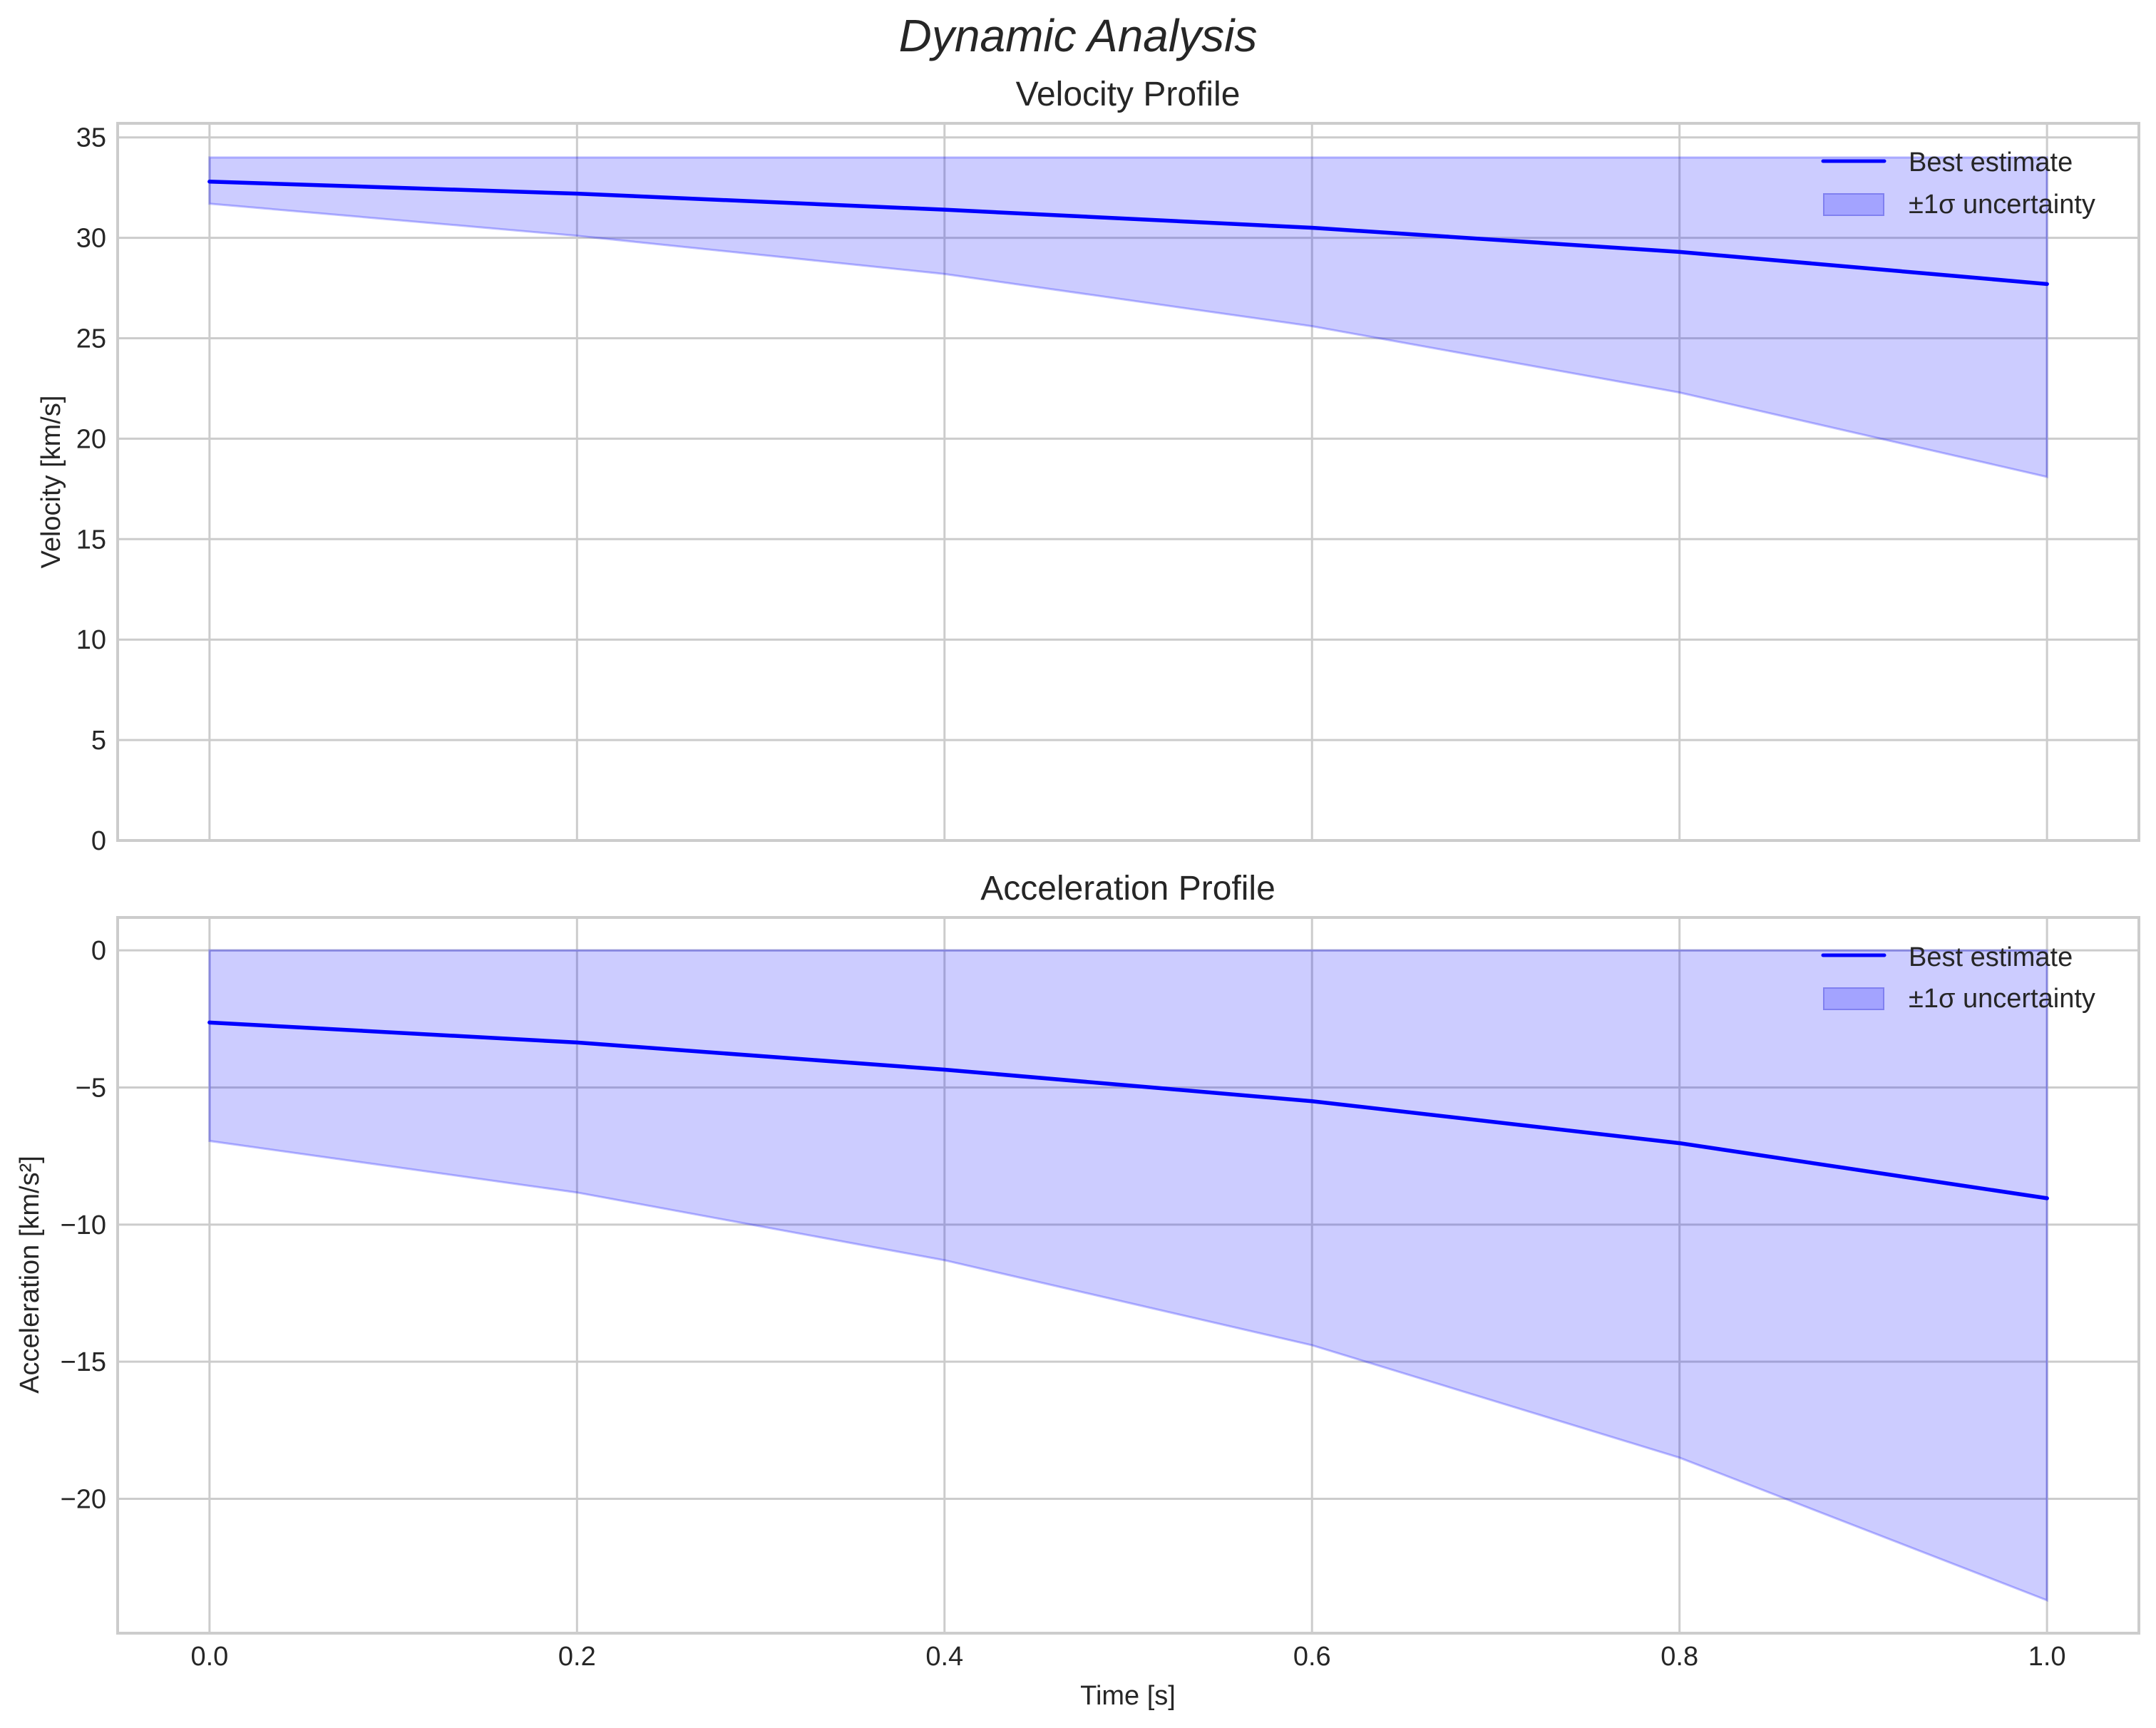 This screenshot has height=1728, width=2156. I want to click on acceleration-y-tick-labels: 0 −5 −10 −15 −20, so click(83, 1225).